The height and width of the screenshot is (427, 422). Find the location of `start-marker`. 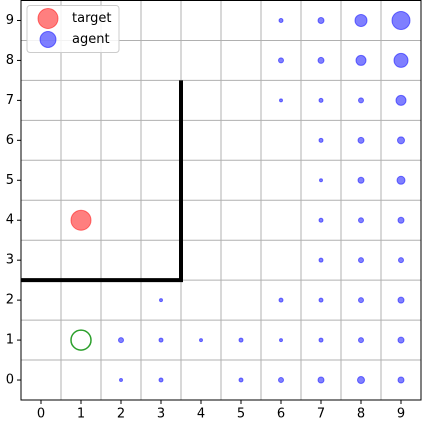

start-marker is located at coordinates (81, 340).